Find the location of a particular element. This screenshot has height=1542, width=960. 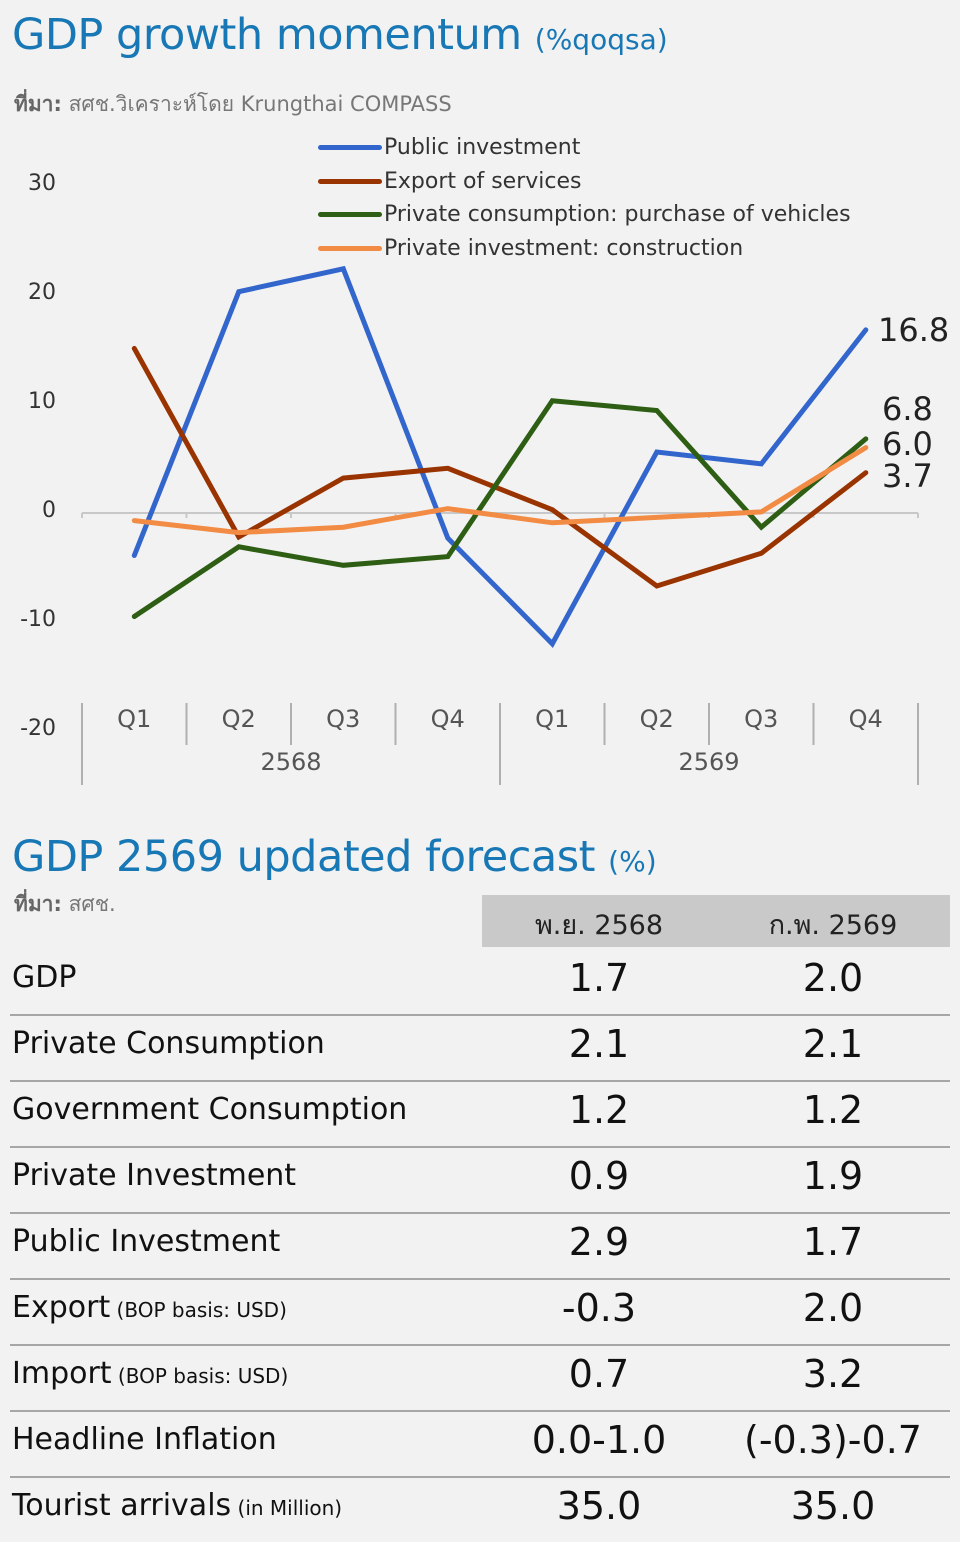

cell-feb-2569: (-0.3)-0.7 is located at coordinates (833, 1440).